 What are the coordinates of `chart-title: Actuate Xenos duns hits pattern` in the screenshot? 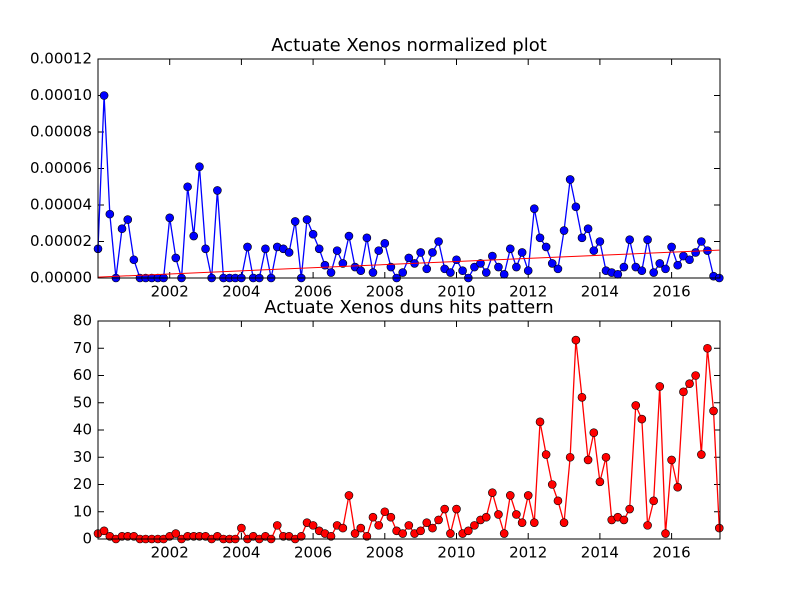 It's located at (408, 307).